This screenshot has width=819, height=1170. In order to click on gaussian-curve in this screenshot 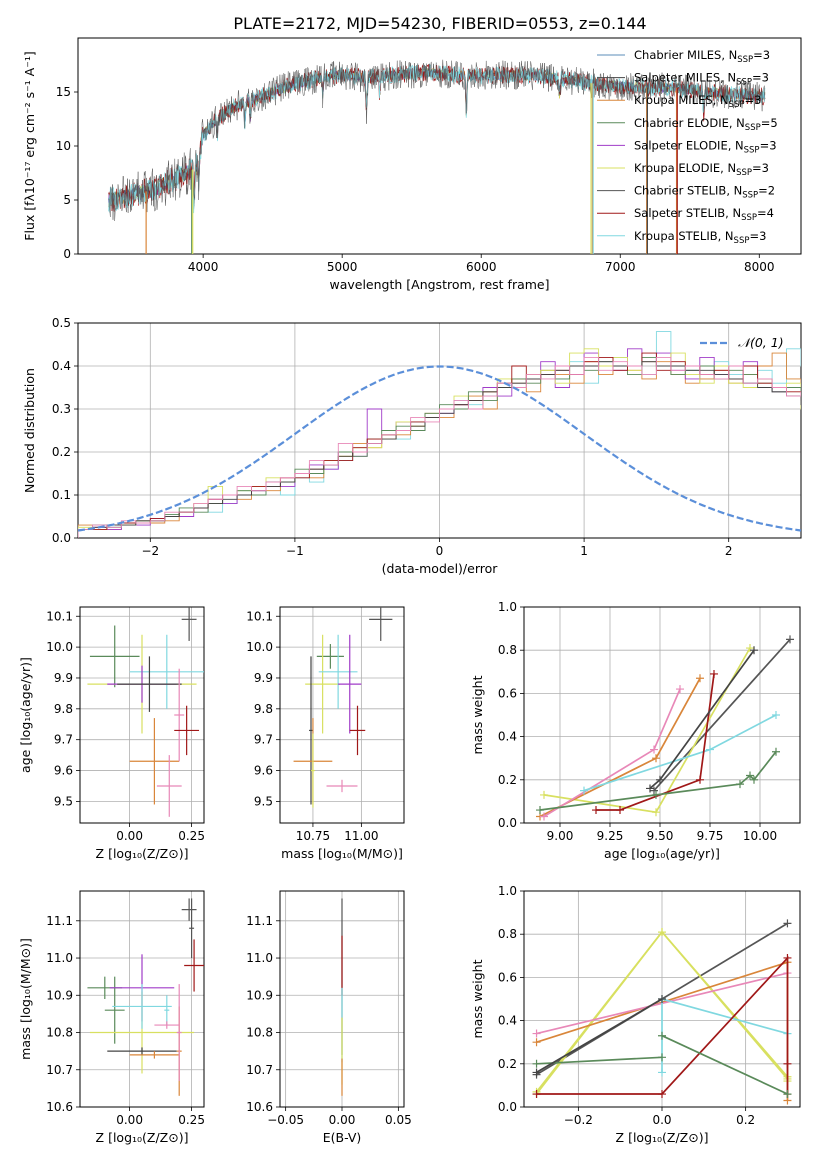, I will do `click(439, 448)`.